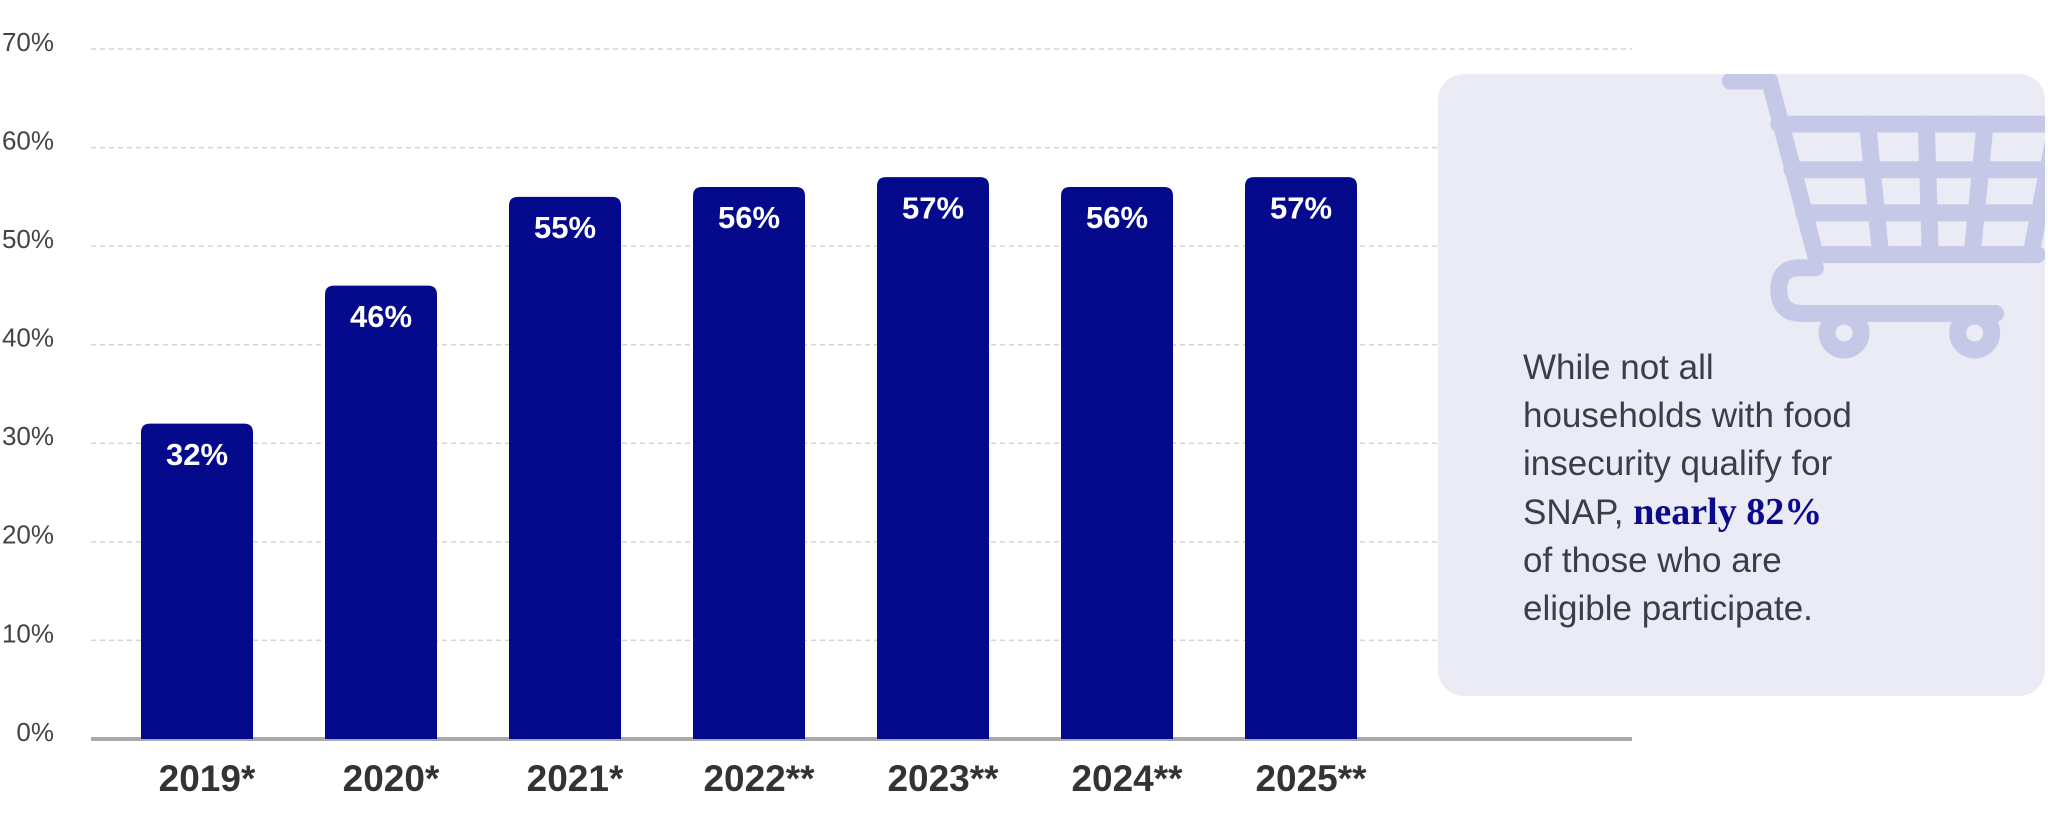  I want to click on y-tick-label: 10%, so click(28, 633).